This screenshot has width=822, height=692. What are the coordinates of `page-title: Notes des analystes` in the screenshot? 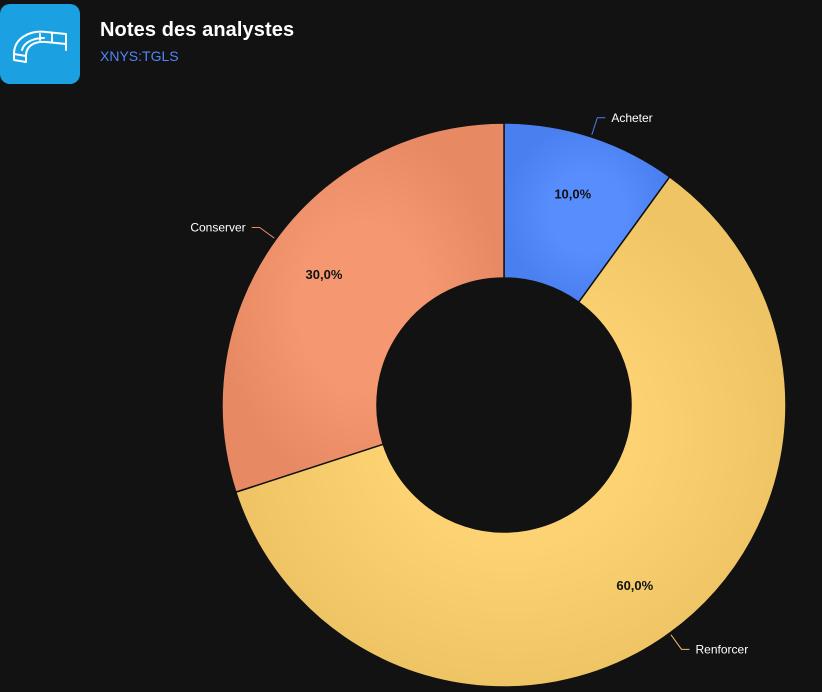 It's located at (197, 30).